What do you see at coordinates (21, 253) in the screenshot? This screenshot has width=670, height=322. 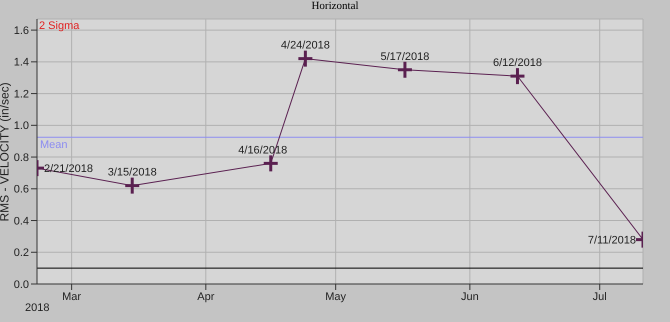 I see `y-tick-label: 0.2` at bounding box center [21, 253].